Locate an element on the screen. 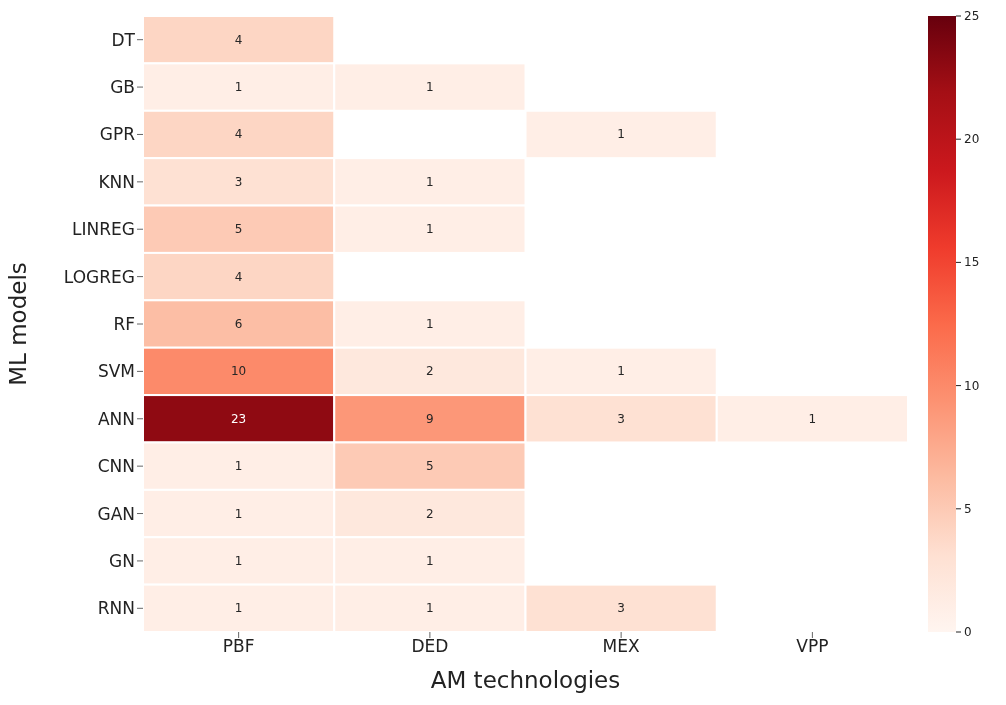 The image size is (1006, 705). colorbar: 0 5 10 15 20 25 is located at coordinates (958, 352).